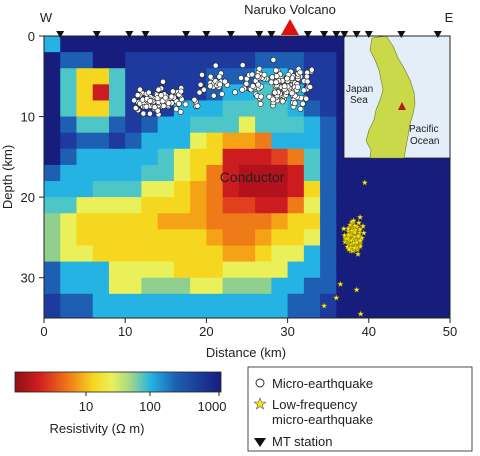 Image resolution: width=480 pixels, height=456 pixels. Describe the element at coordinates (287, 331) in the screenshot. I see `x-tick-label: 30` at that location.